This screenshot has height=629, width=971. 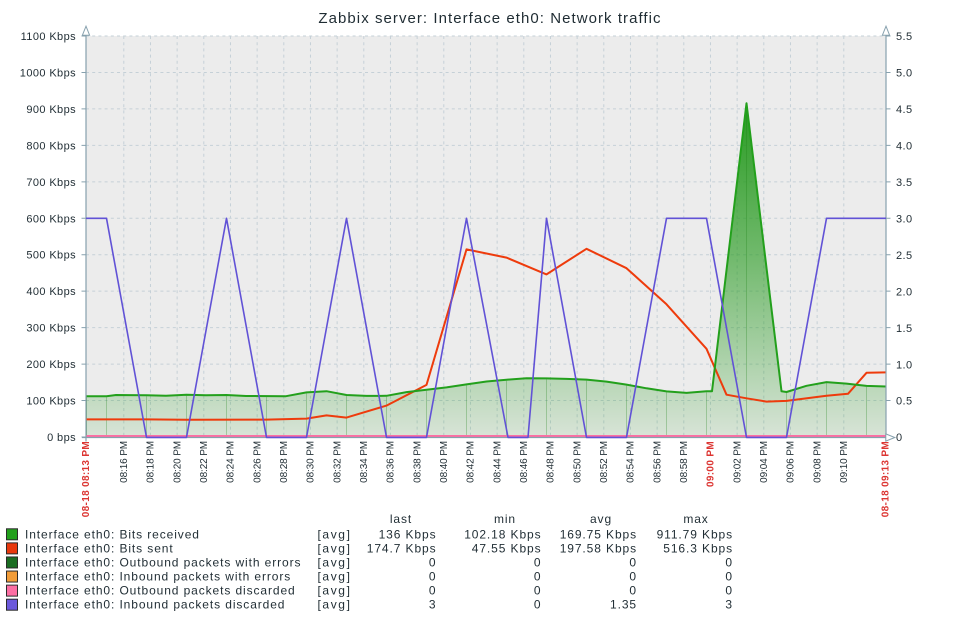 What do you see at coordinates (631, 462) in the screenshot?
I see `svg-text: 08:54 PM` at bounding box center [631, 462].